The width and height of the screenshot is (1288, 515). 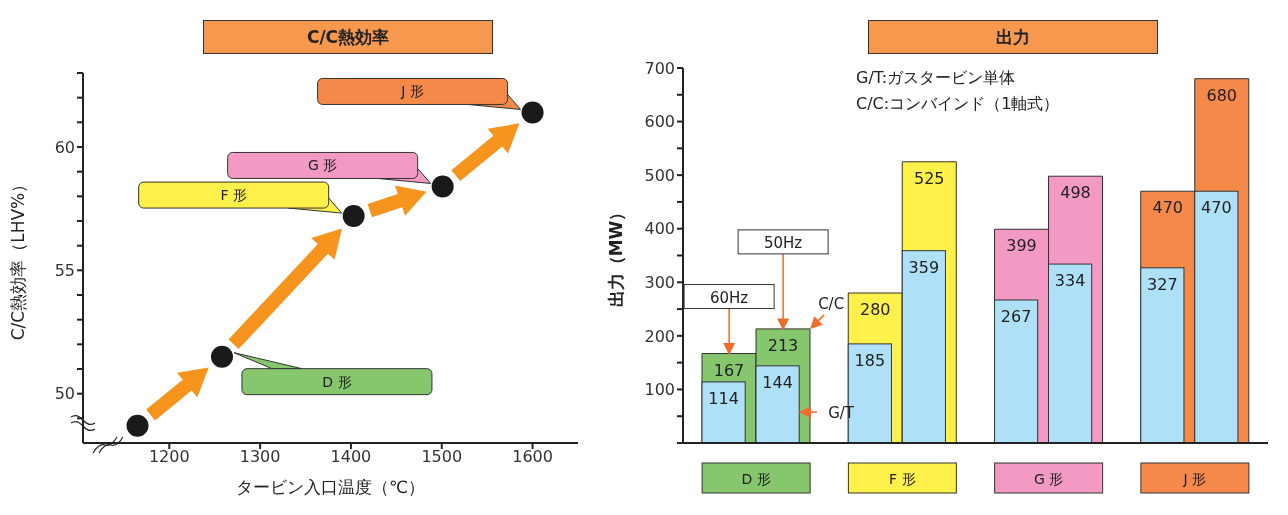 I want to click on annotation: C/C:コンバインド（1軸式）, so click(x=958, y=103).